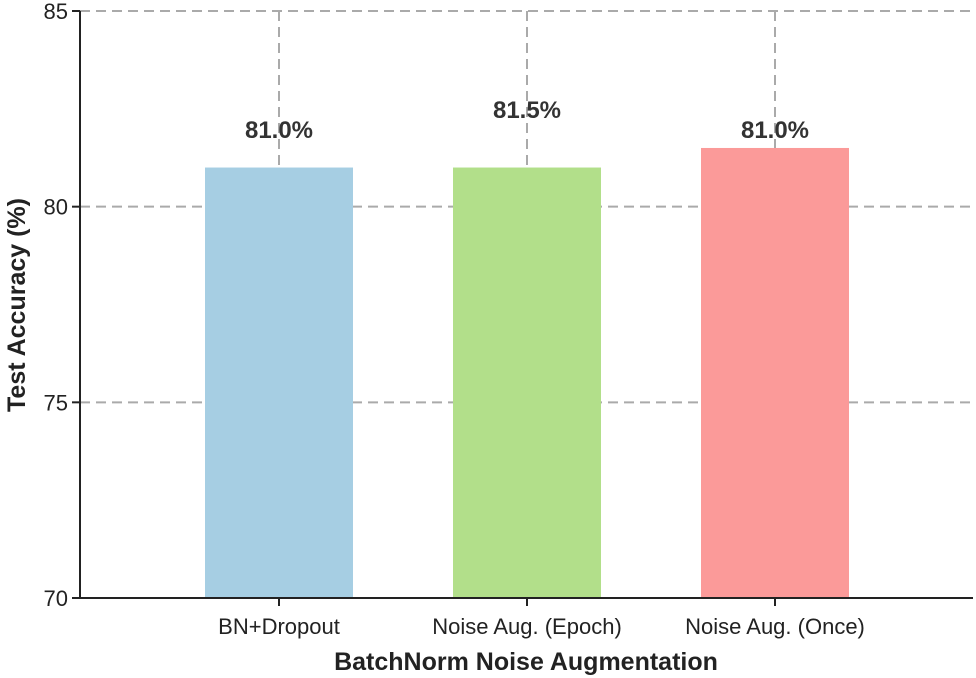  I want to click on y-tick-label-0: 70, so click(56, 598).